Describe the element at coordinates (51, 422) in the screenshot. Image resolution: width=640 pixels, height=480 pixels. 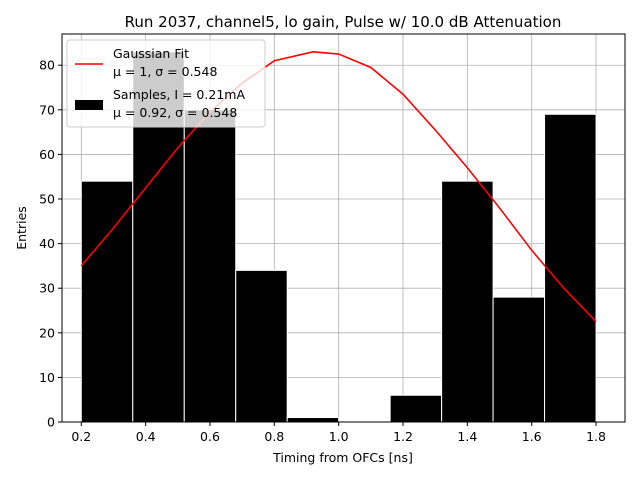
I see `y-tick-label-0: 0` at that location.